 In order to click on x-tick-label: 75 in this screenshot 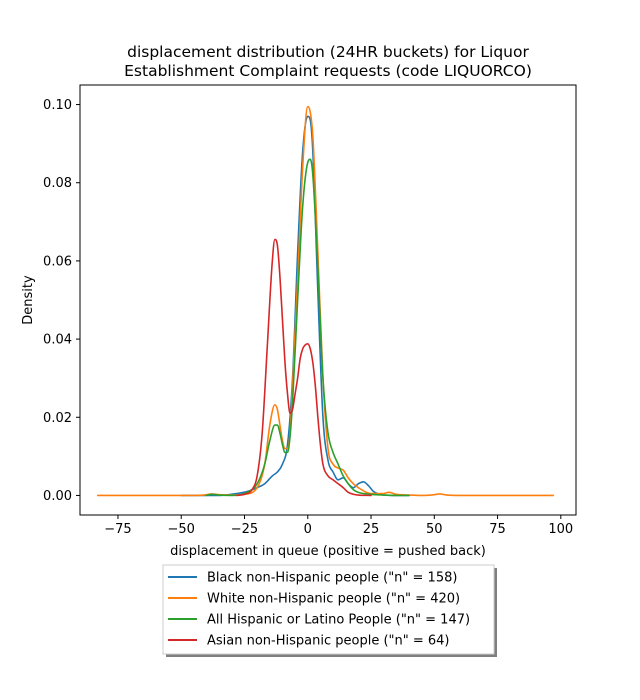, I will do `click(497, 529)`.